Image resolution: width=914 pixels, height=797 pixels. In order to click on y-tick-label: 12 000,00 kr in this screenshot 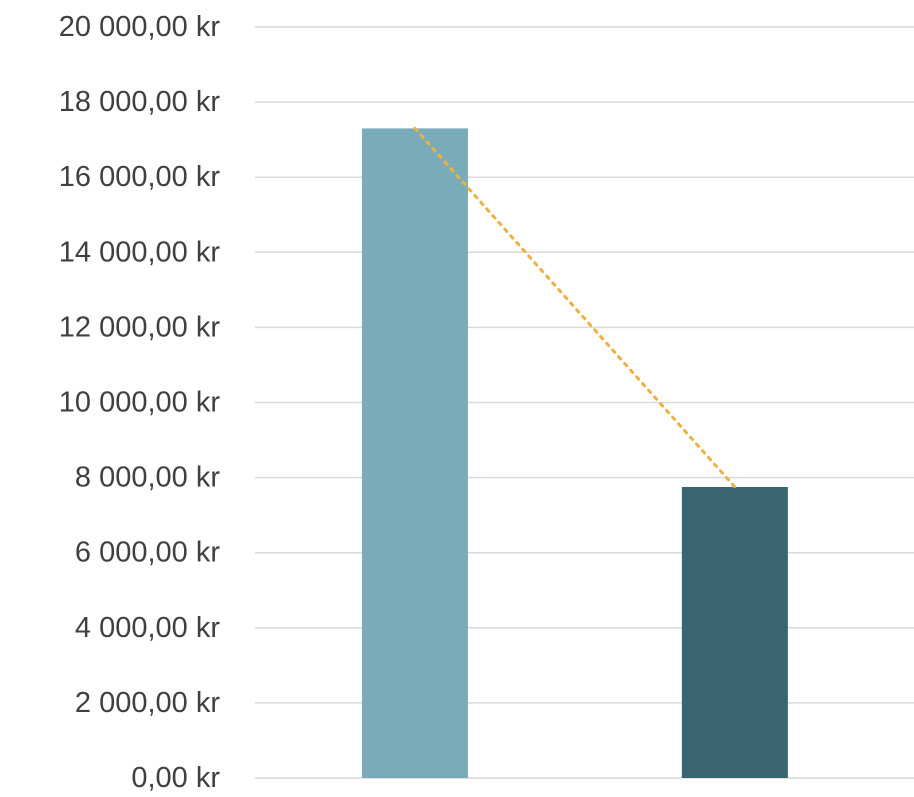, I will do `click(140, 327)`.